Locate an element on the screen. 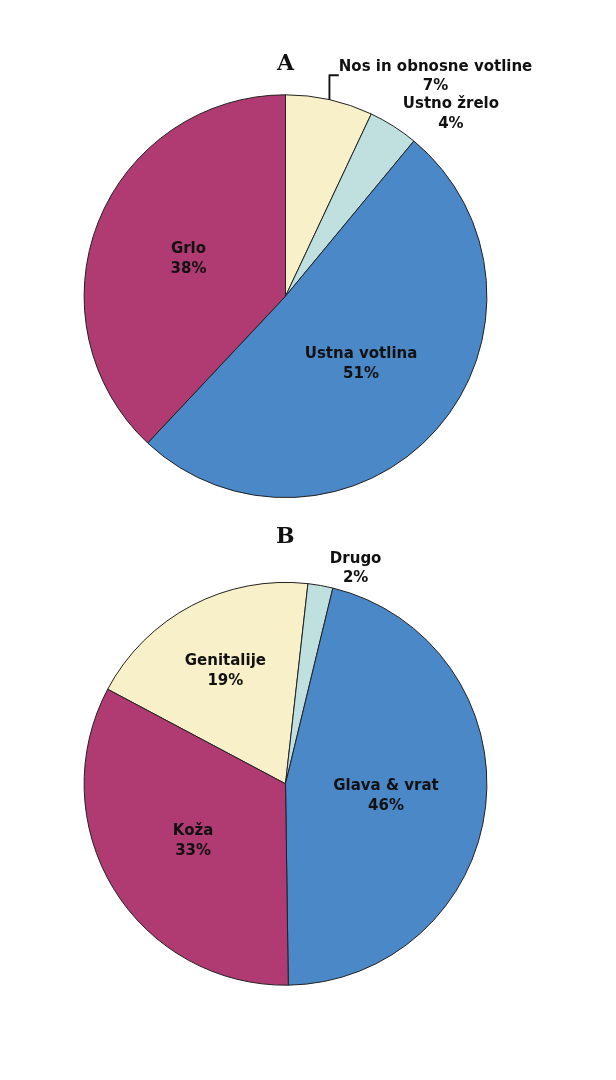  slice-label: Ustna votlina is located at coordinates (361, 353).